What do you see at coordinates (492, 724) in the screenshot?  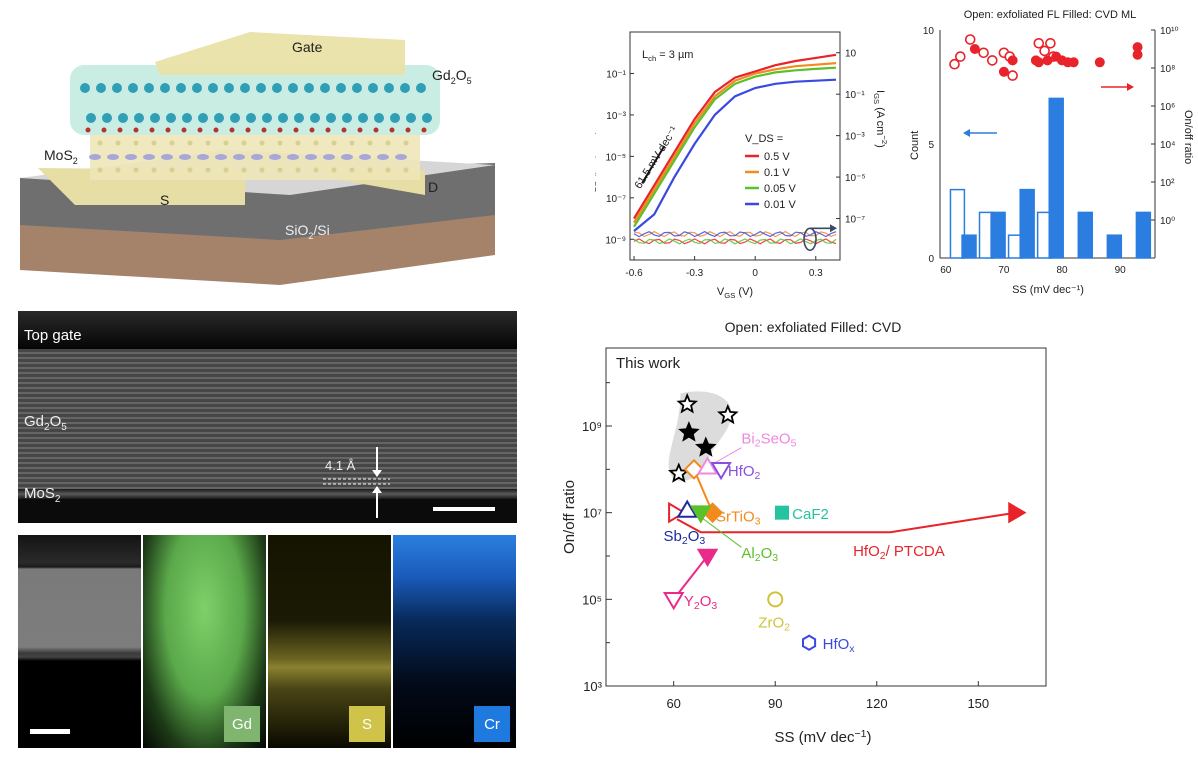 I see `eds-tag-cr: Cr` at bounding box center [492, 724].